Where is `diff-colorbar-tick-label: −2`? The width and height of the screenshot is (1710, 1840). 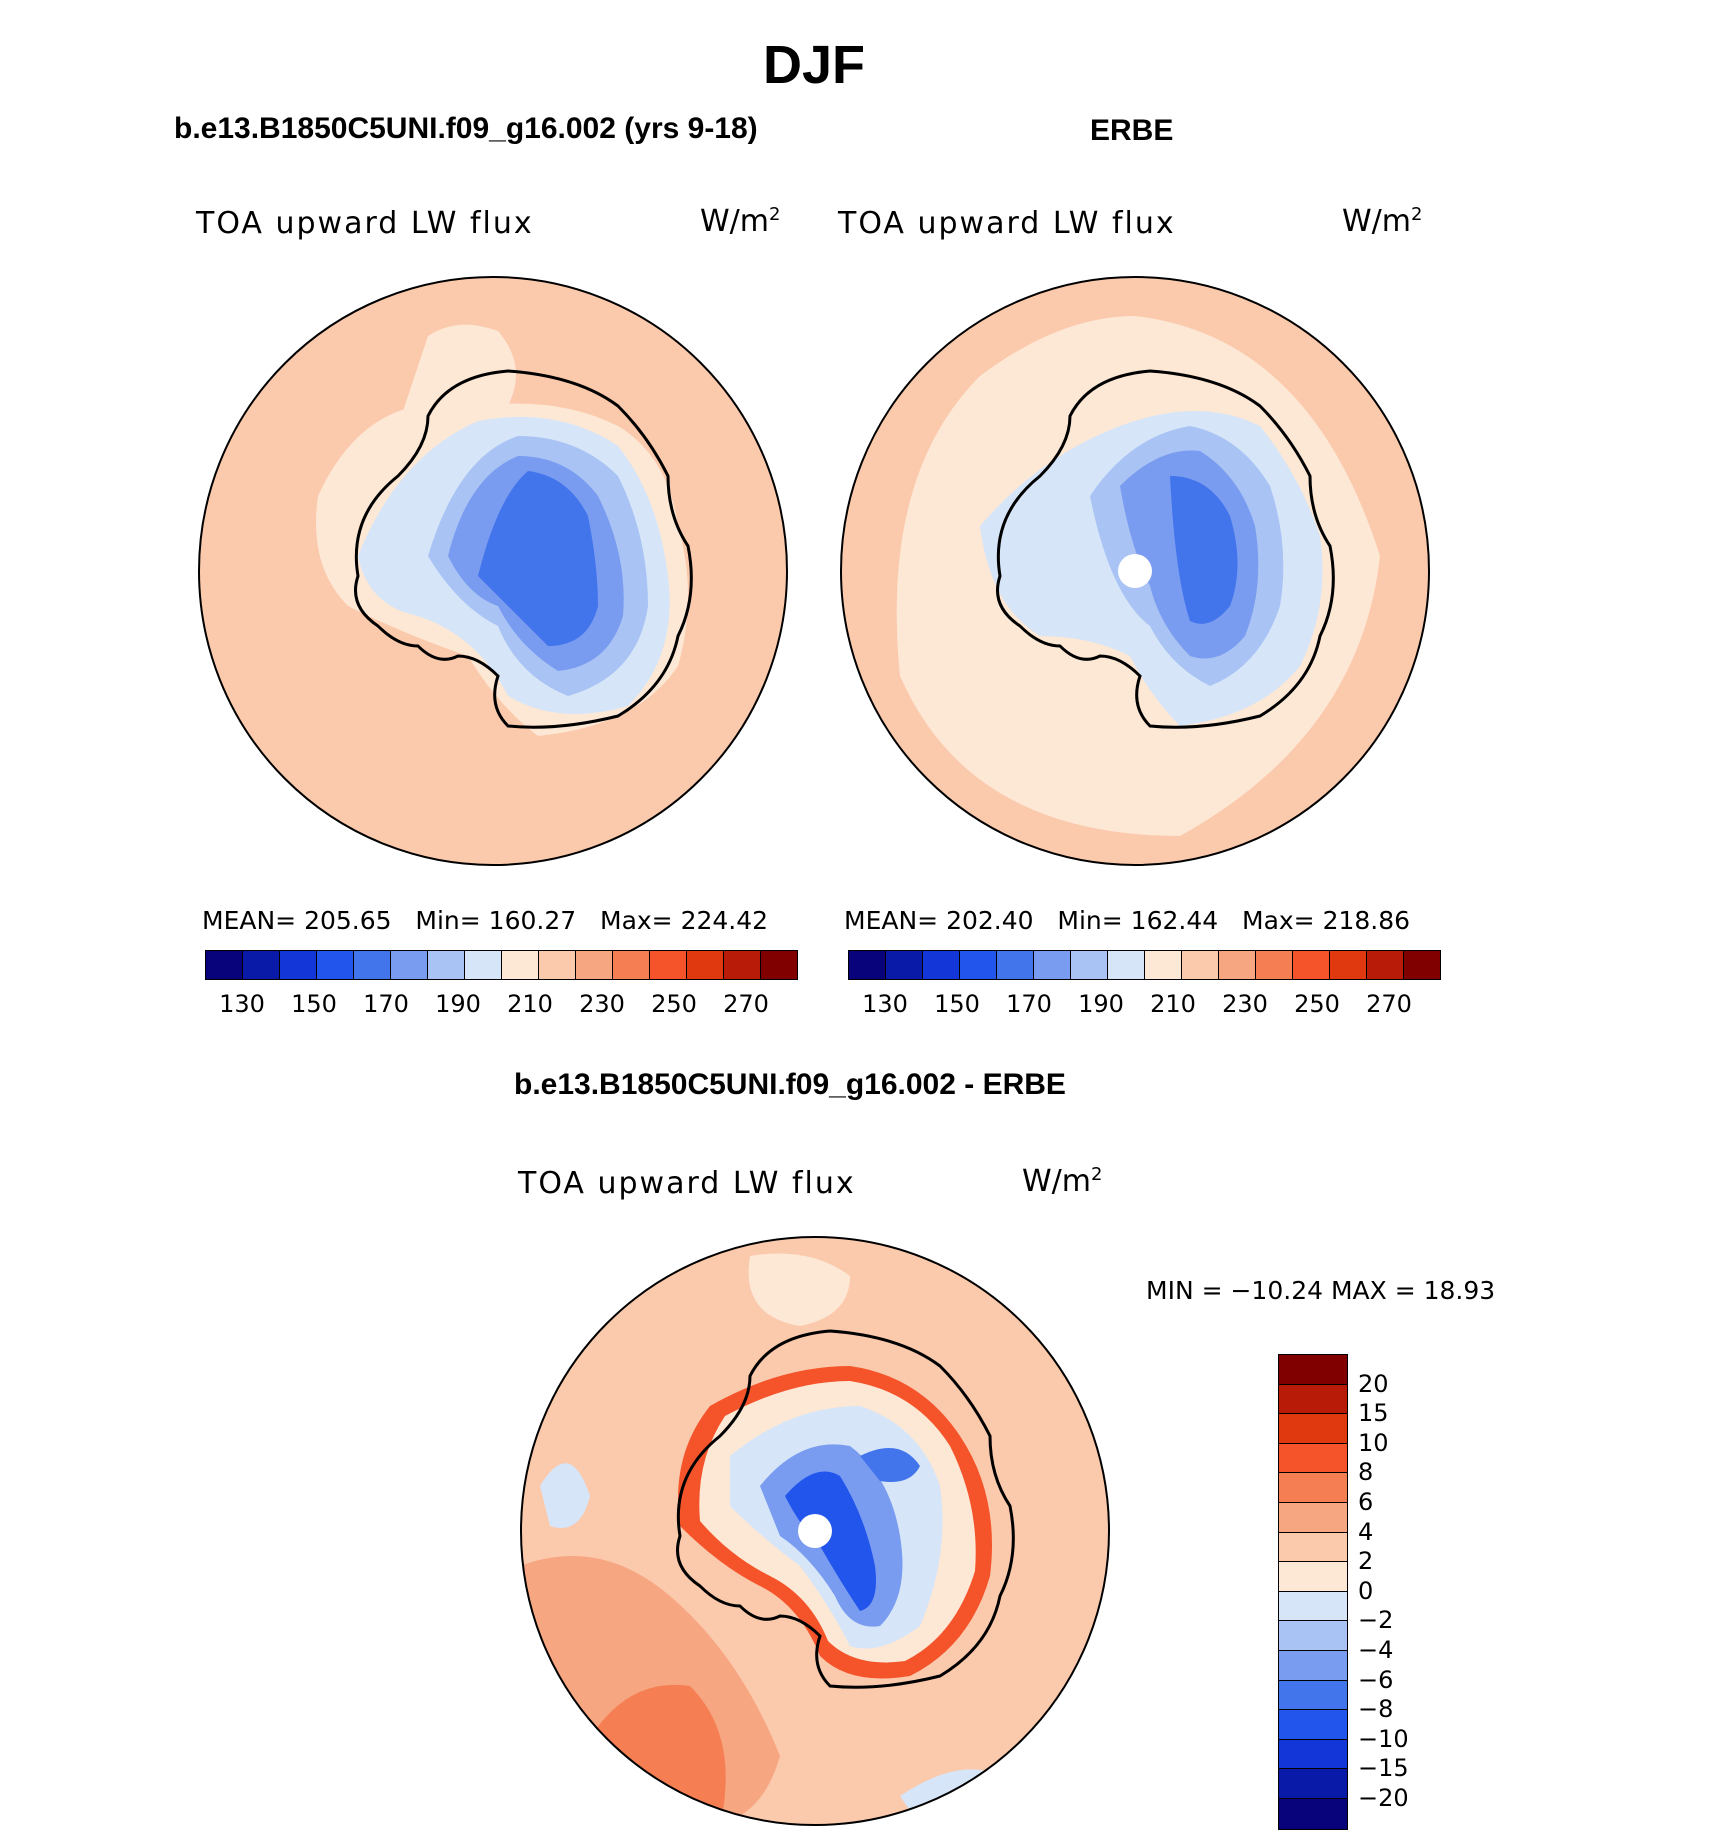
diff-colorbar-tick-label: −2 is located at coordinates (1376, 1620).